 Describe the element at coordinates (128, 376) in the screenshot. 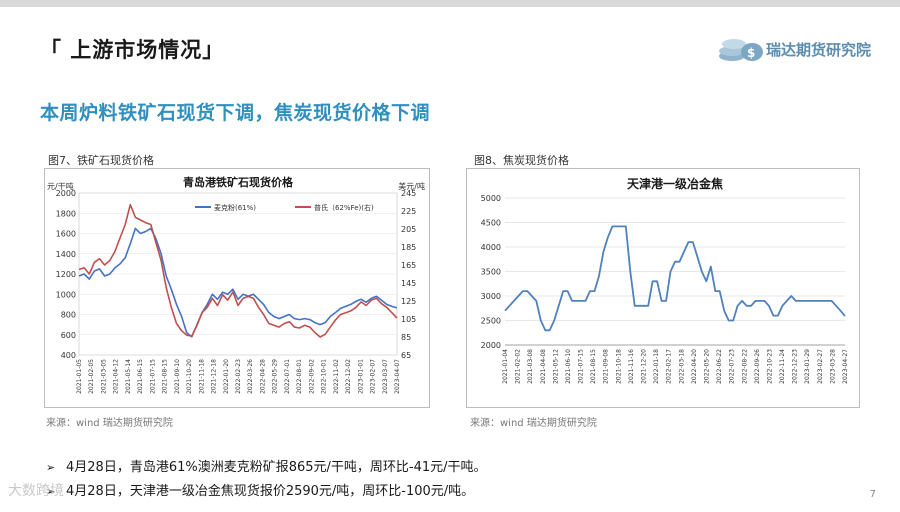

I see `x-tick-label: 2021-05-14` at that location.